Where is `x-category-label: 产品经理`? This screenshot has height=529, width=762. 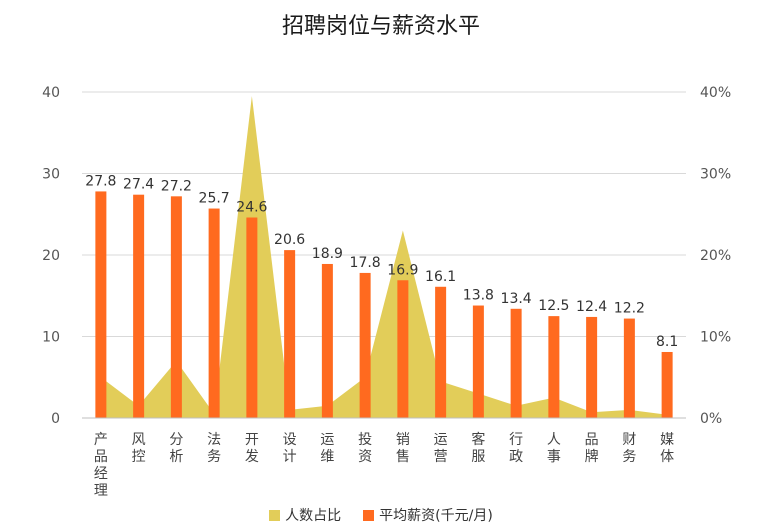 x-category-label: 产品经理 is located at coordinates (101, 465).